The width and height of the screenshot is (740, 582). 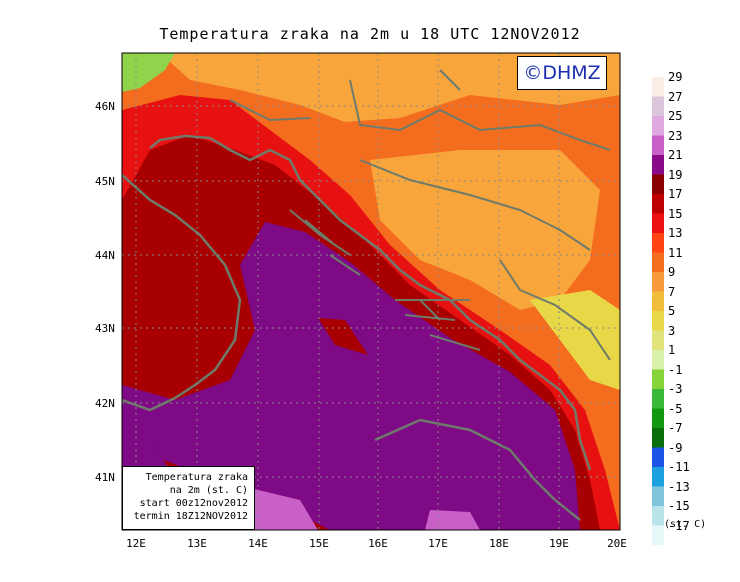 I want to click on colorbar-label: 25, so click(x=675, y=116).